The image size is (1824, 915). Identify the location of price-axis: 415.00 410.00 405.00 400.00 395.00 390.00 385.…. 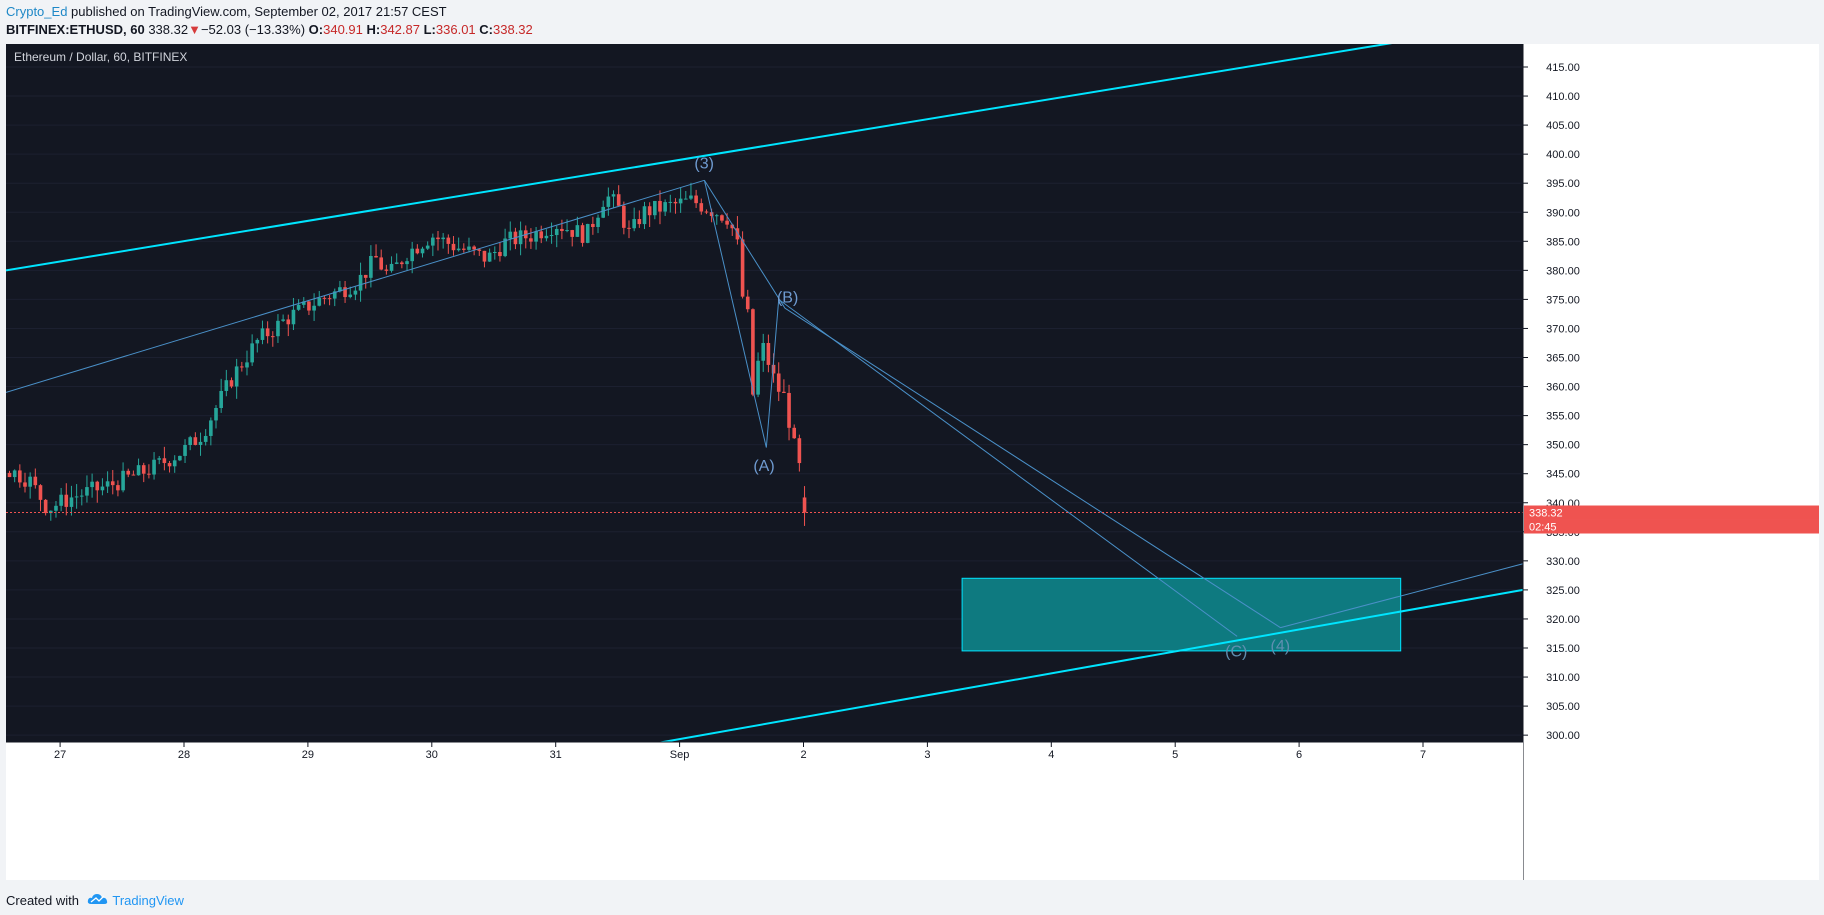
(1670, 462).